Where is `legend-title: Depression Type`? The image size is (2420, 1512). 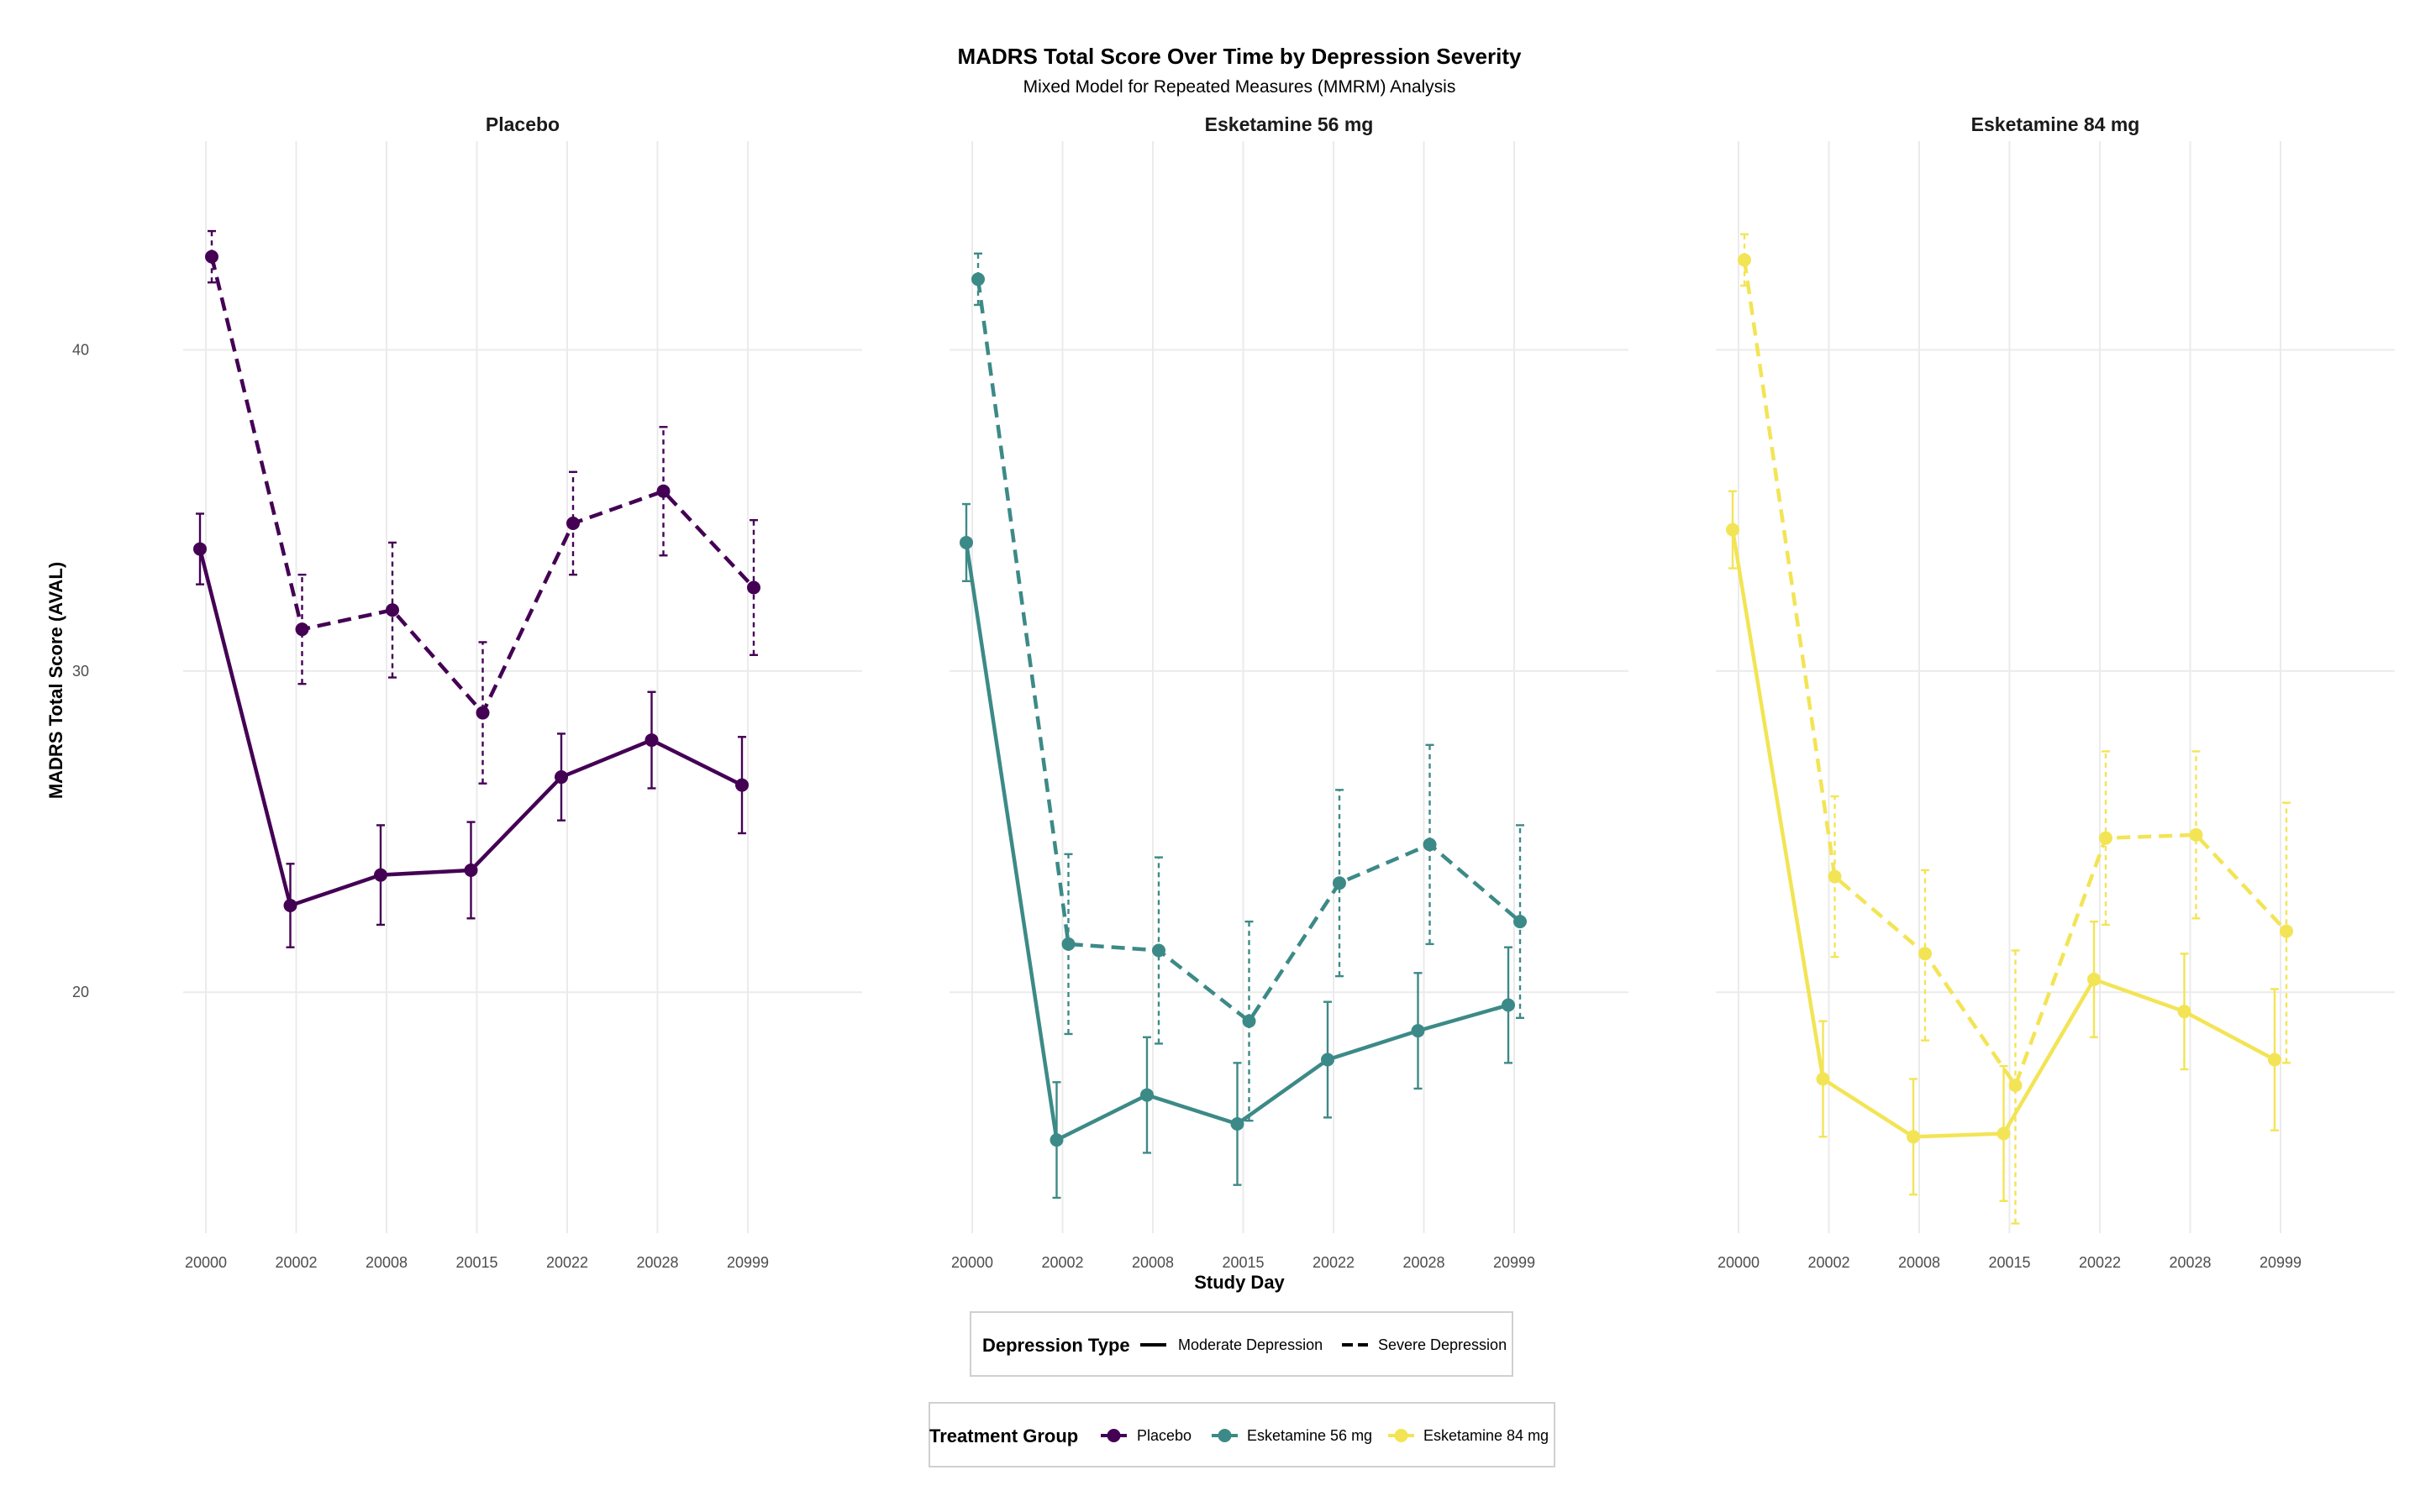 legend-title: Depression Type is located at coordinates (1056, 1345).